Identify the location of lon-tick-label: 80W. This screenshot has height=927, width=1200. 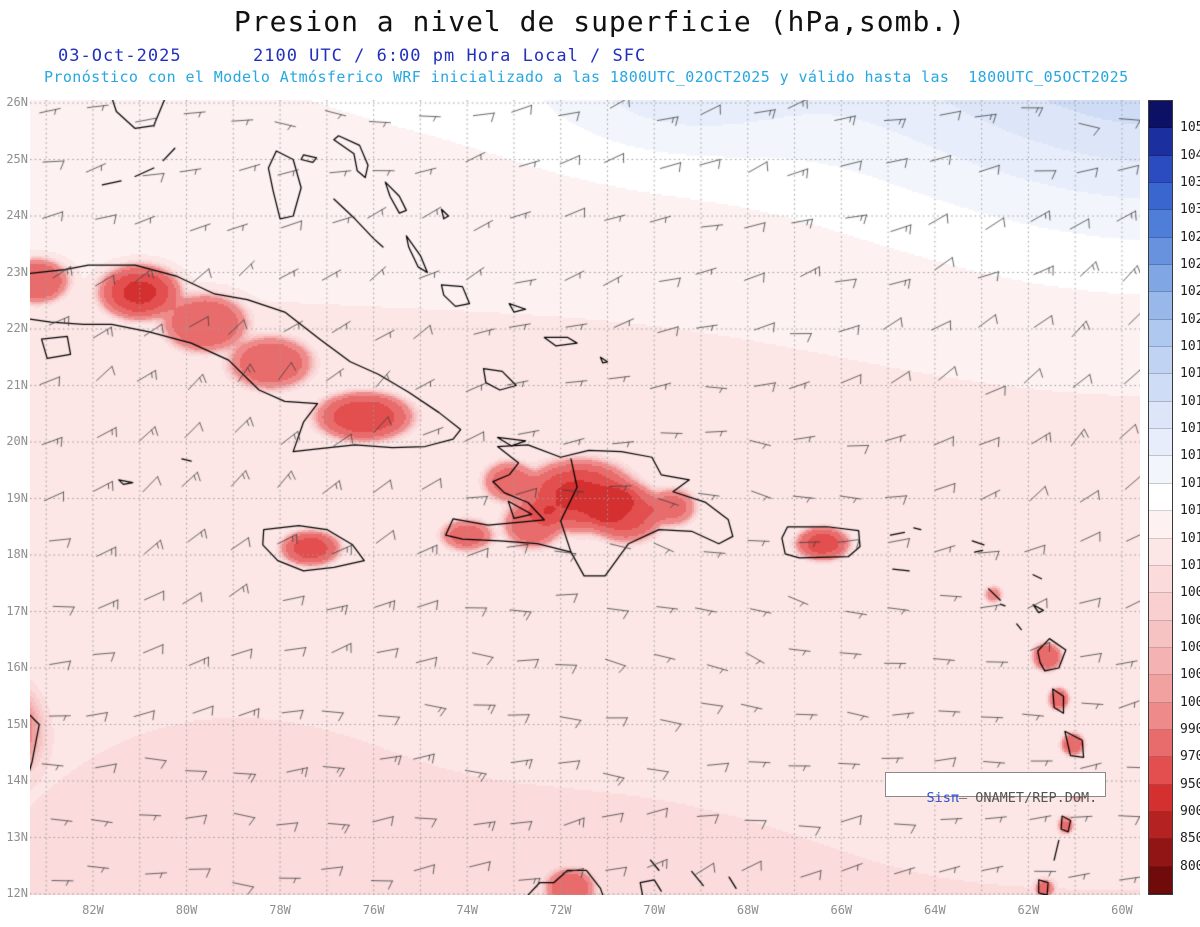
(186, 910).